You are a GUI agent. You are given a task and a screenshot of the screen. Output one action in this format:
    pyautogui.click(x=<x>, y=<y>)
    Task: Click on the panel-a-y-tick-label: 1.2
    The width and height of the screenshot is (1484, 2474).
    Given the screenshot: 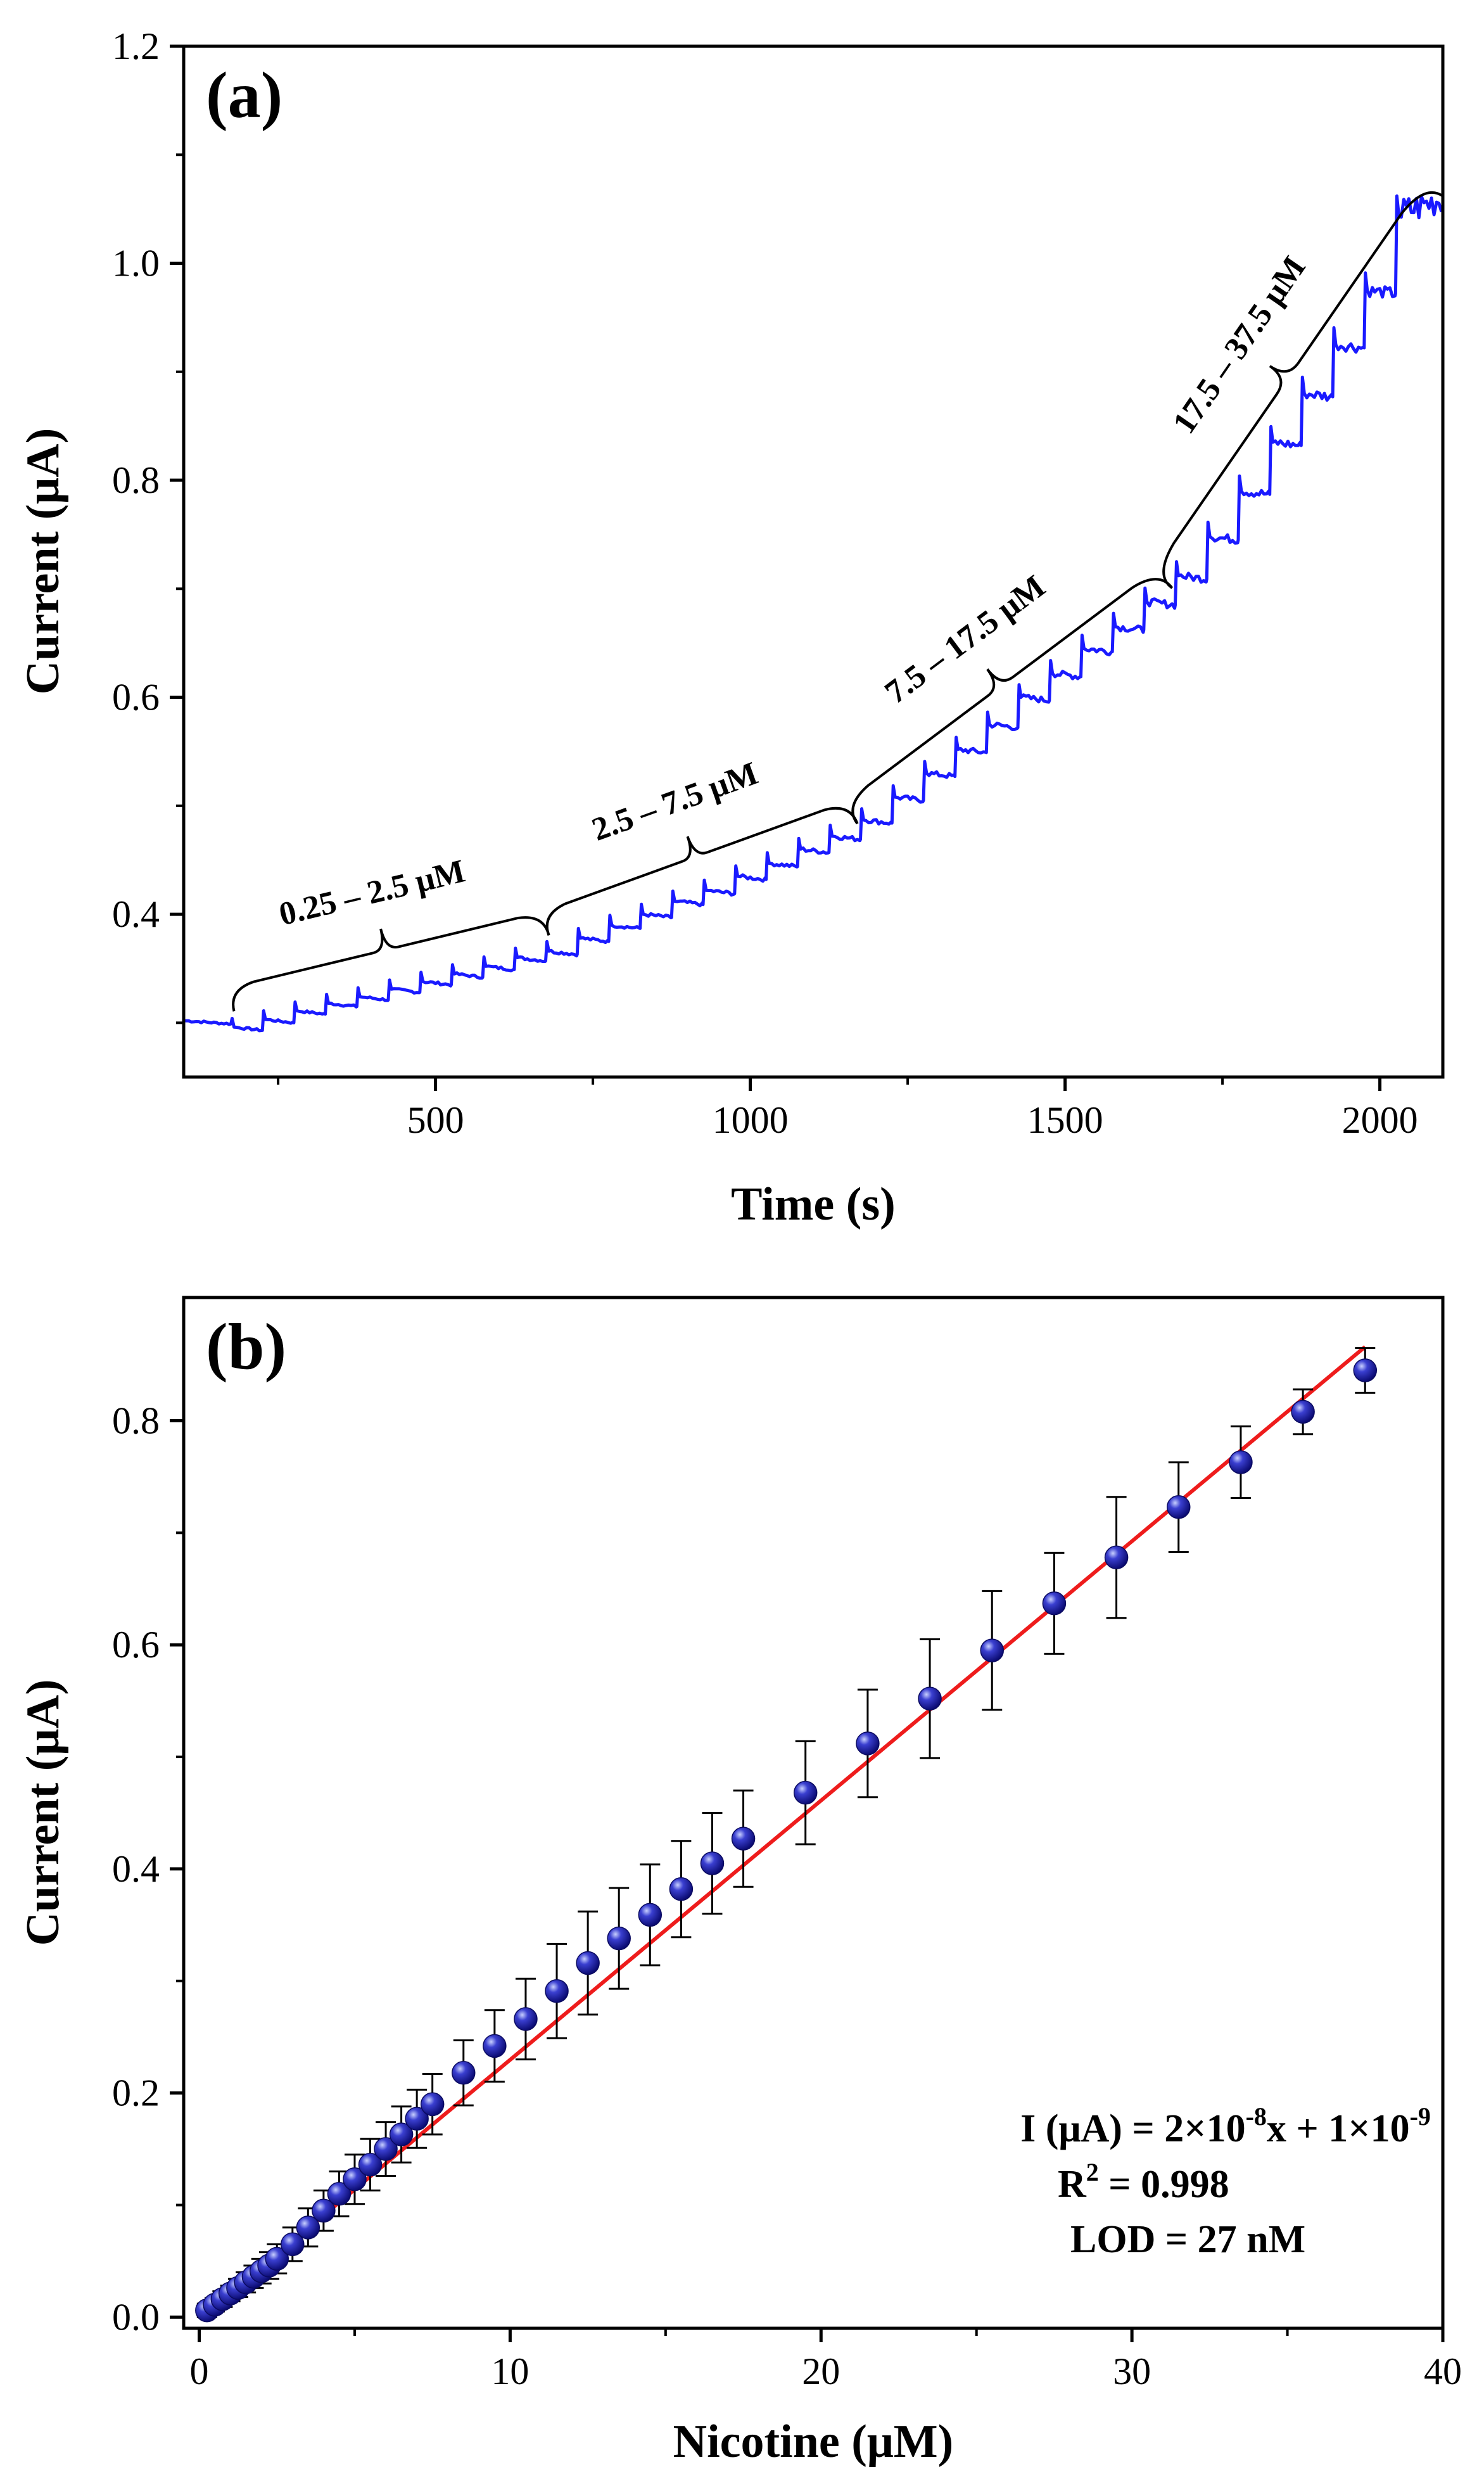 What is the action you would take?
    pyautogui.click(x=136, y=46)
    